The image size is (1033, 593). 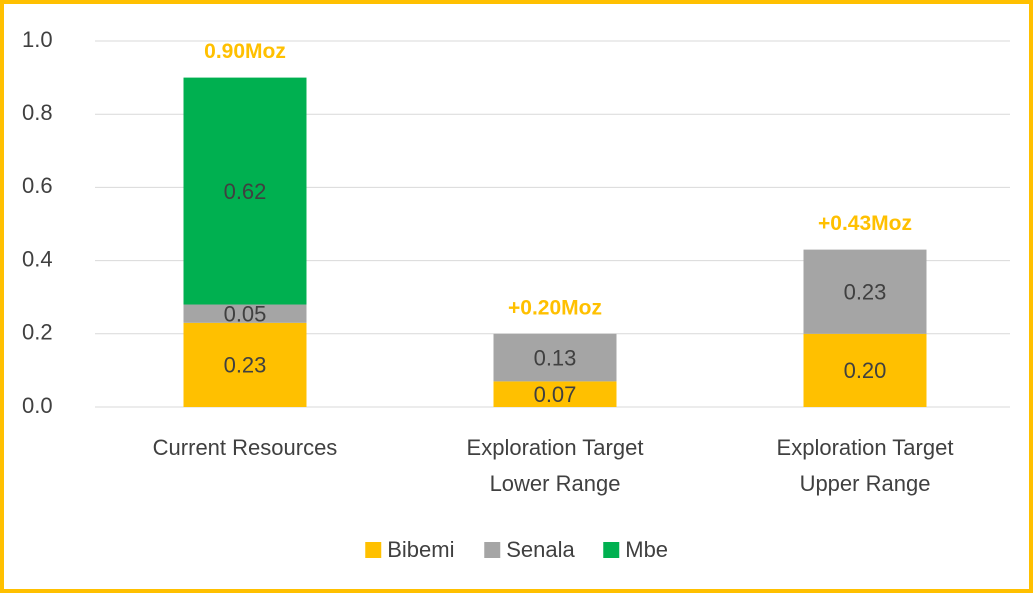 I want to click on value-label: 0.20, so click(x=865, y=370).